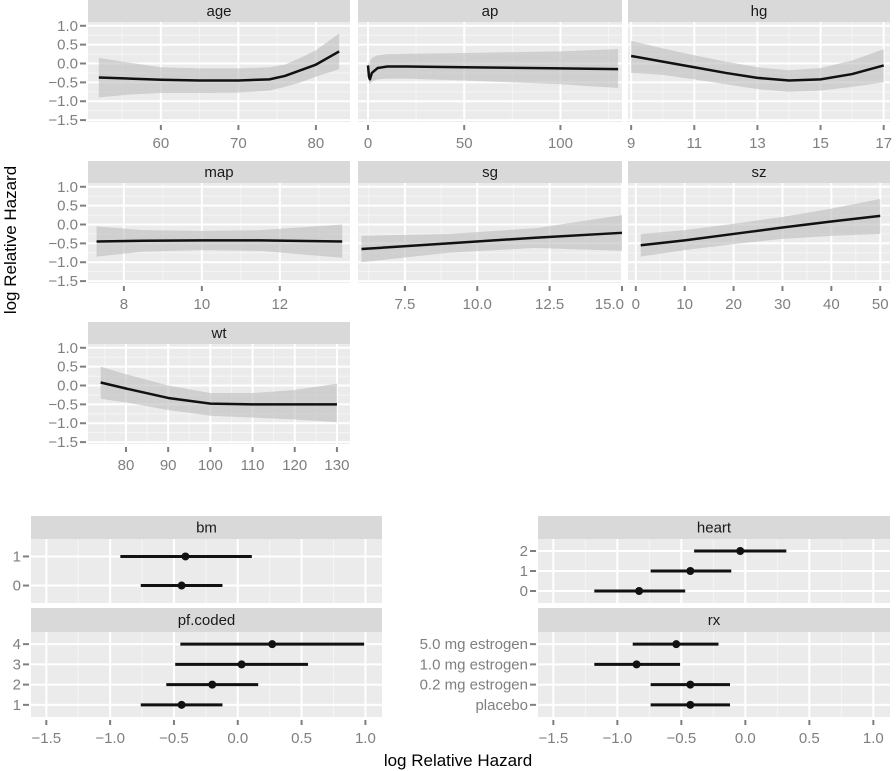  Describe the element at coordinates (757, 143) in the screenshot. I see `x-tick-label: 13` at that location.